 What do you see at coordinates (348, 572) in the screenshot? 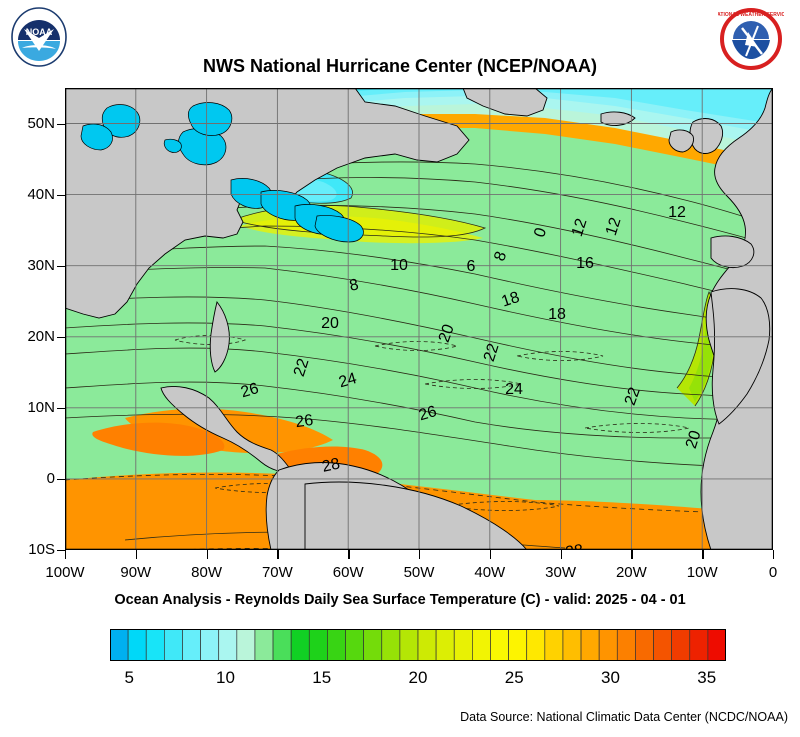
I see `x-tick-60W: 60W` at bounding box center [348, 572].